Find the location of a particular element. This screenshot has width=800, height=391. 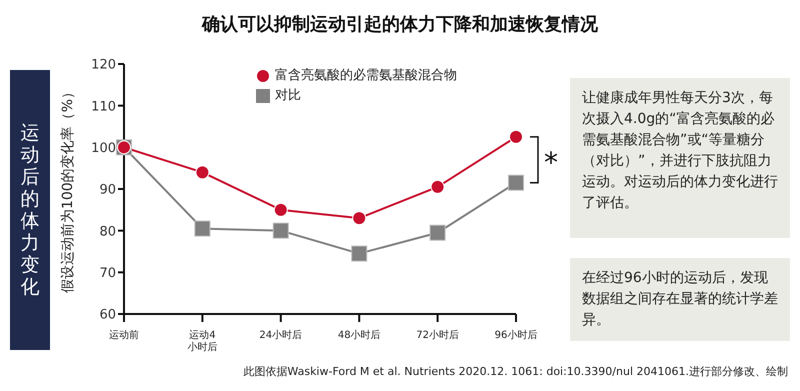

y-tick-label: 120 is located at coordinates (103, 65).